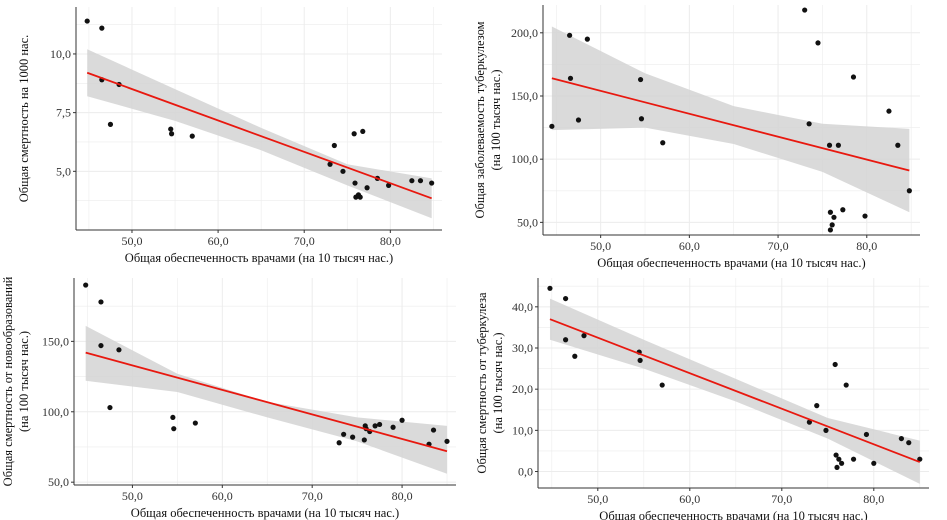  Describe the element at coordinates (482, 383) in the screenshot. I see `y-axis-title: Общая смертность от туберкулеза` at that location.